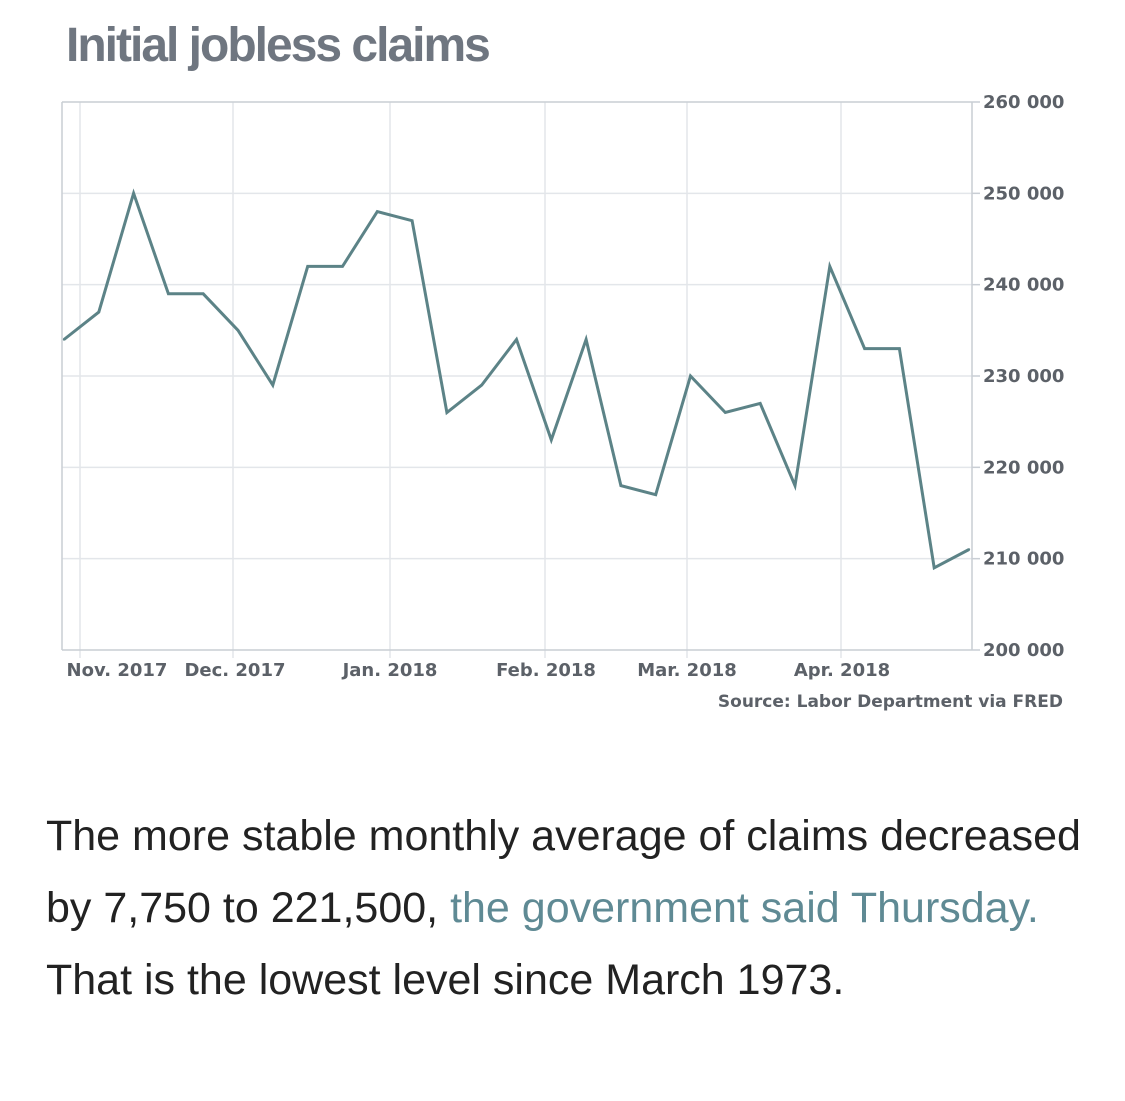  What do you see at coordinates (1023, 559) in the screenshot?
I see `y-tick-label: 210 000` at bounding box center [1023, 559].